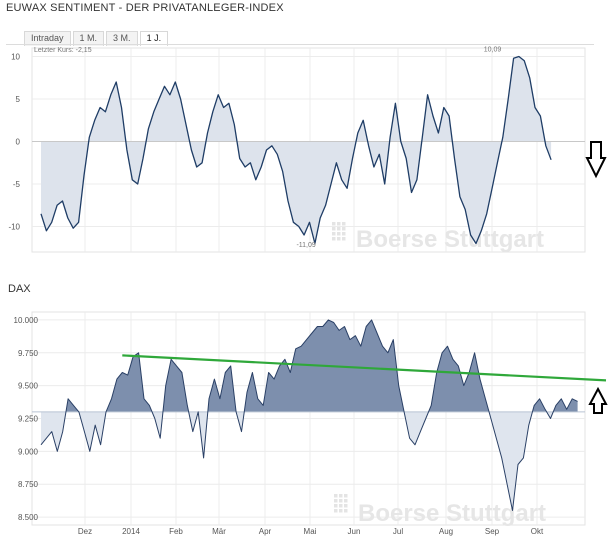 Image resolution: width=609 pixels, height=542 pixels. What do you see at coordinates (15, 57) in the screenshot?
I see `y-tick-label: 10` at bounding box center [15, 57].